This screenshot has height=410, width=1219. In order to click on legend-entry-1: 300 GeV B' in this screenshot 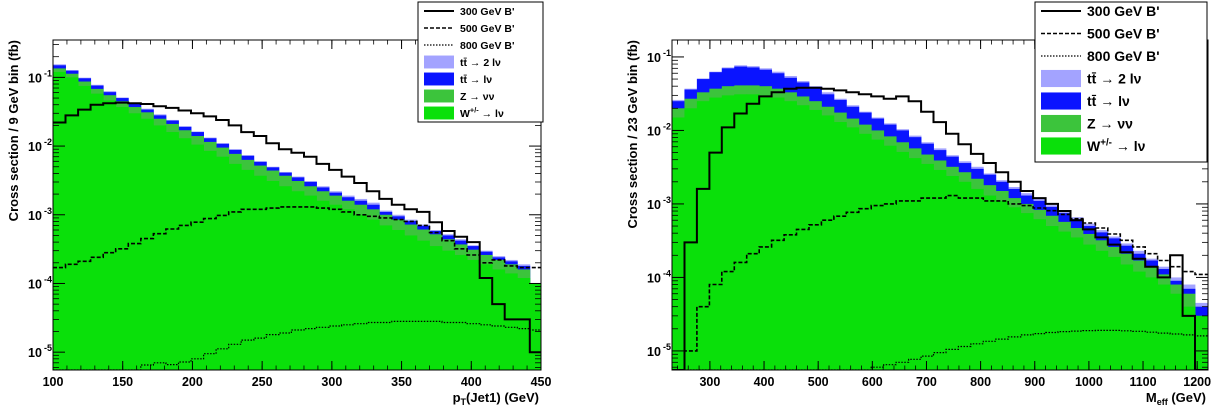, I will do `click(469, 12)`.